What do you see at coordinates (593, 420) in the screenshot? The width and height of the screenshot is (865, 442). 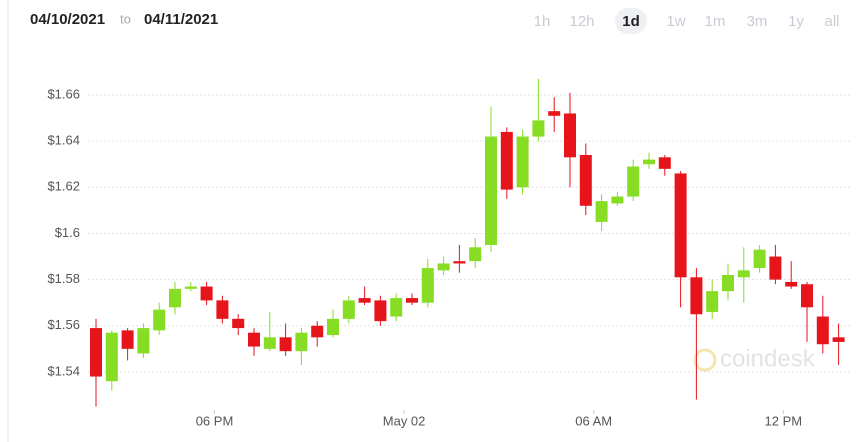 I see `x-tick-label: 06 AM` at bounding box center [593, 420].